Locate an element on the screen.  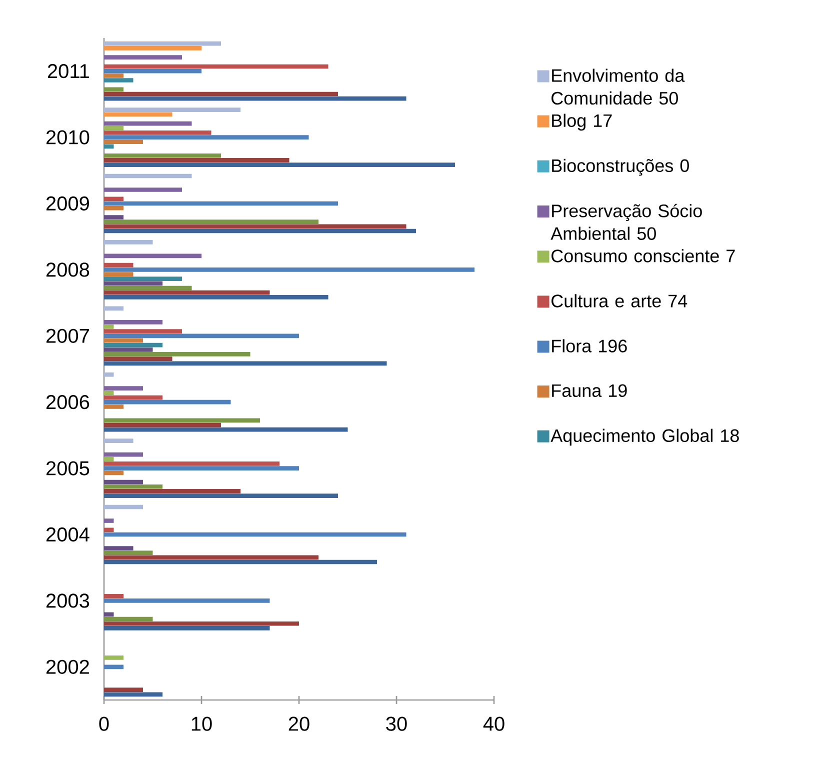
legend-label: Aquecimento Global 18 is located at coordinates (644, 437).